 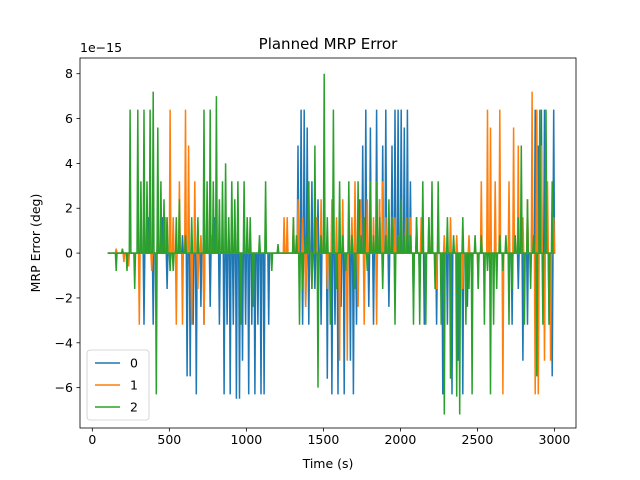 What do you see at coordinates (92, 439) in the screenshot?
I see `x-tick-label: 0` at bounding box center [92, 439].